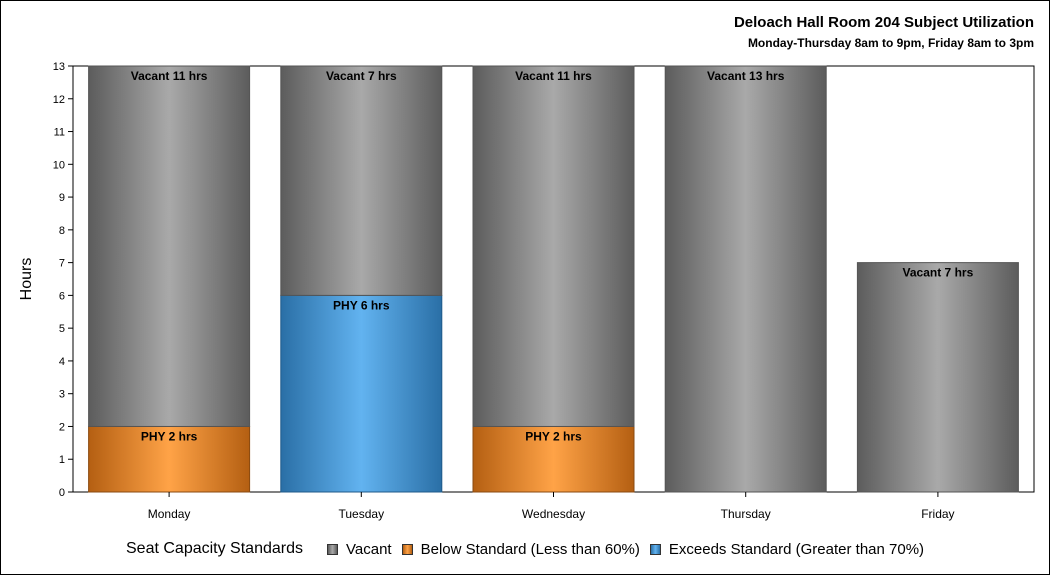 The image size is (1050, 575). Describe the element at coordinates (332, 549) in the screenshot. I see `legend-swatch-vacant` at that location.